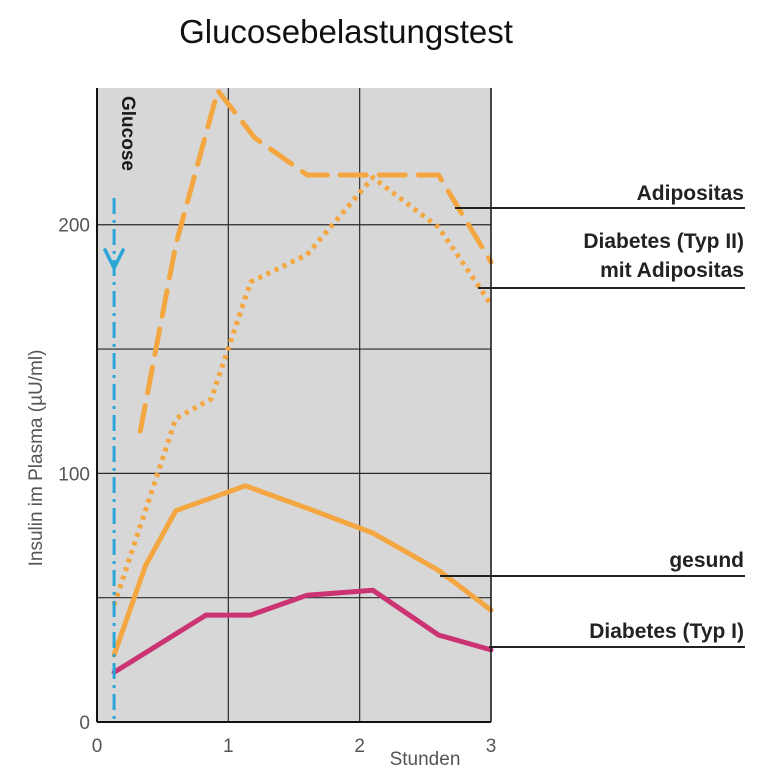 The image size is (768, 778). I want to click on y-tick-label-2: 200, so click(74, 226).